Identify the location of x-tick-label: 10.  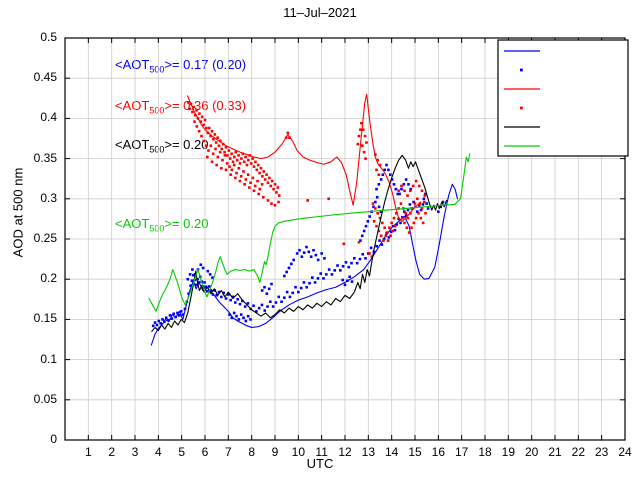
(298, 452).